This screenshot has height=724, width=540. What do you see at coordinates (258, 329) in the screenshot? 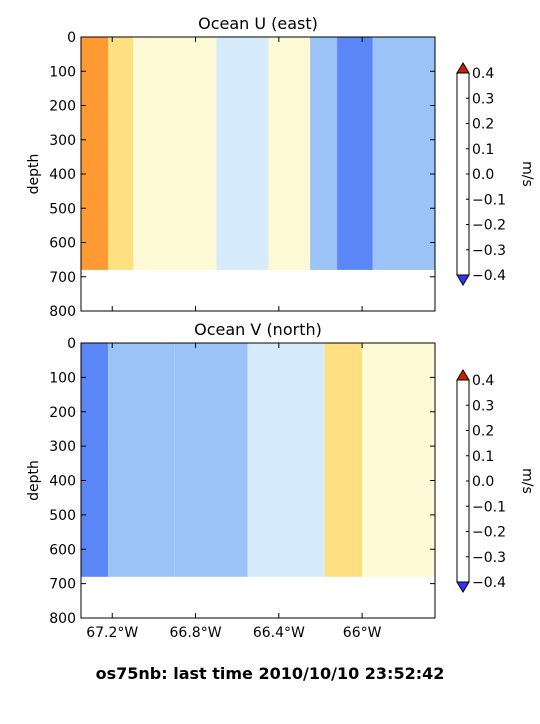
I see `chart-title: Ocean V (north)` at bounding box center [258, 329].